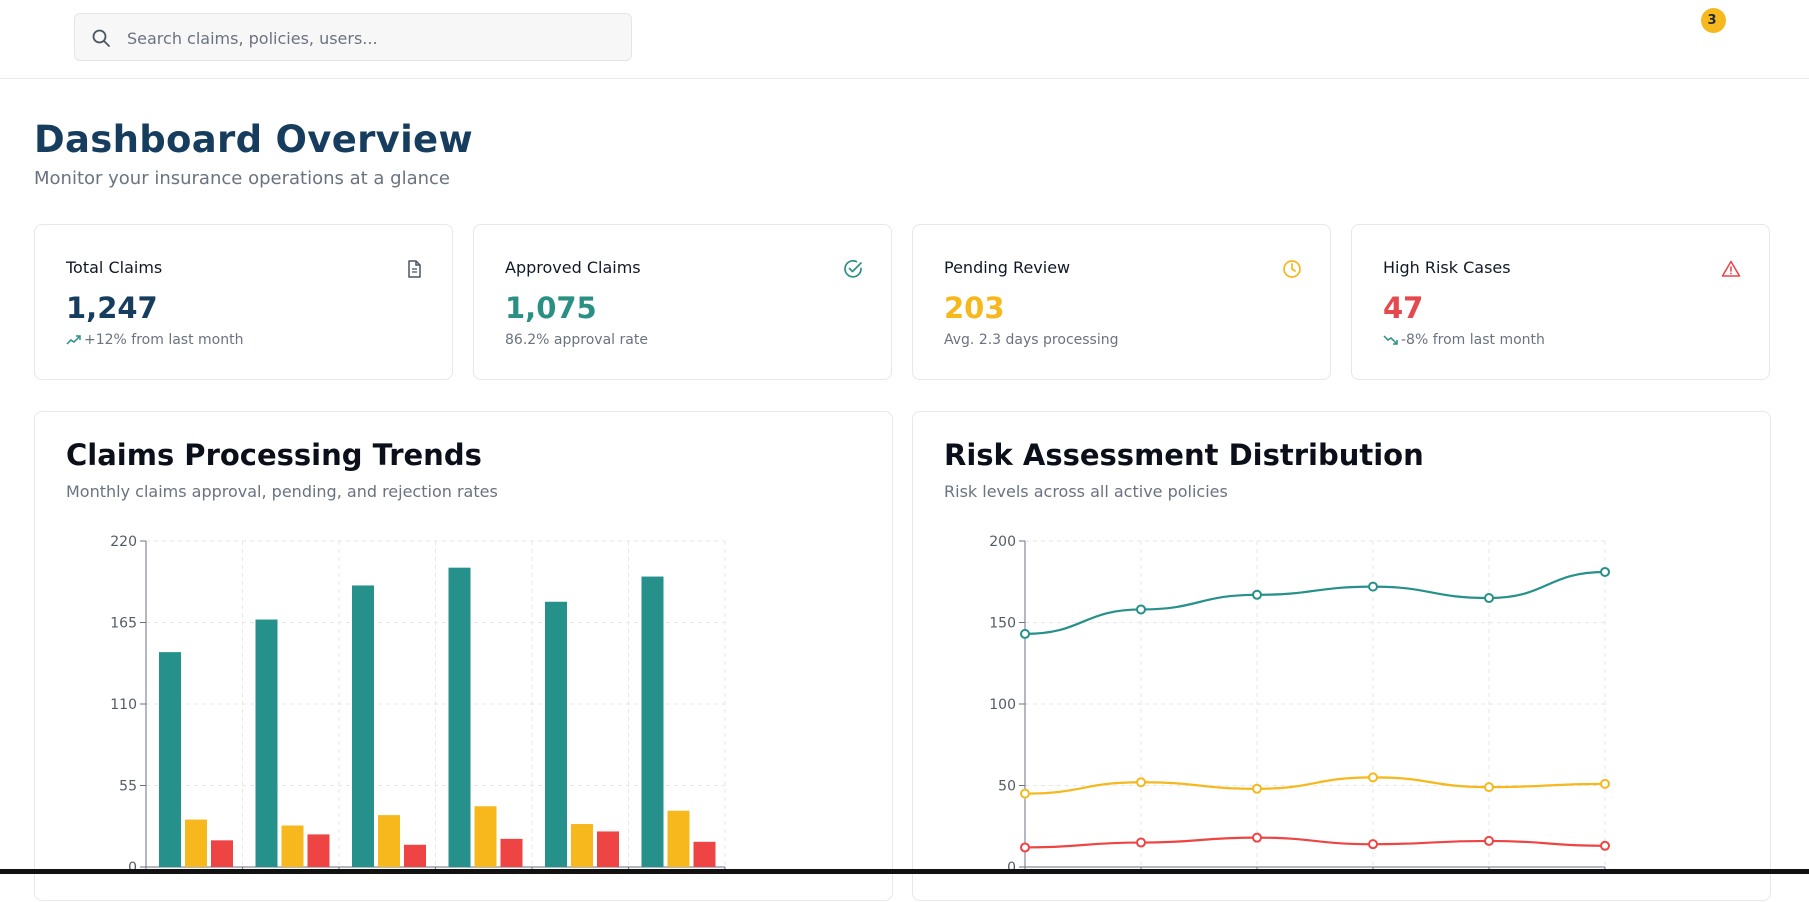  What do you see at coordinates (1002, 705) in the screenshot?
I see `y-tick-label: 100` at bounding box center [1002, 705].